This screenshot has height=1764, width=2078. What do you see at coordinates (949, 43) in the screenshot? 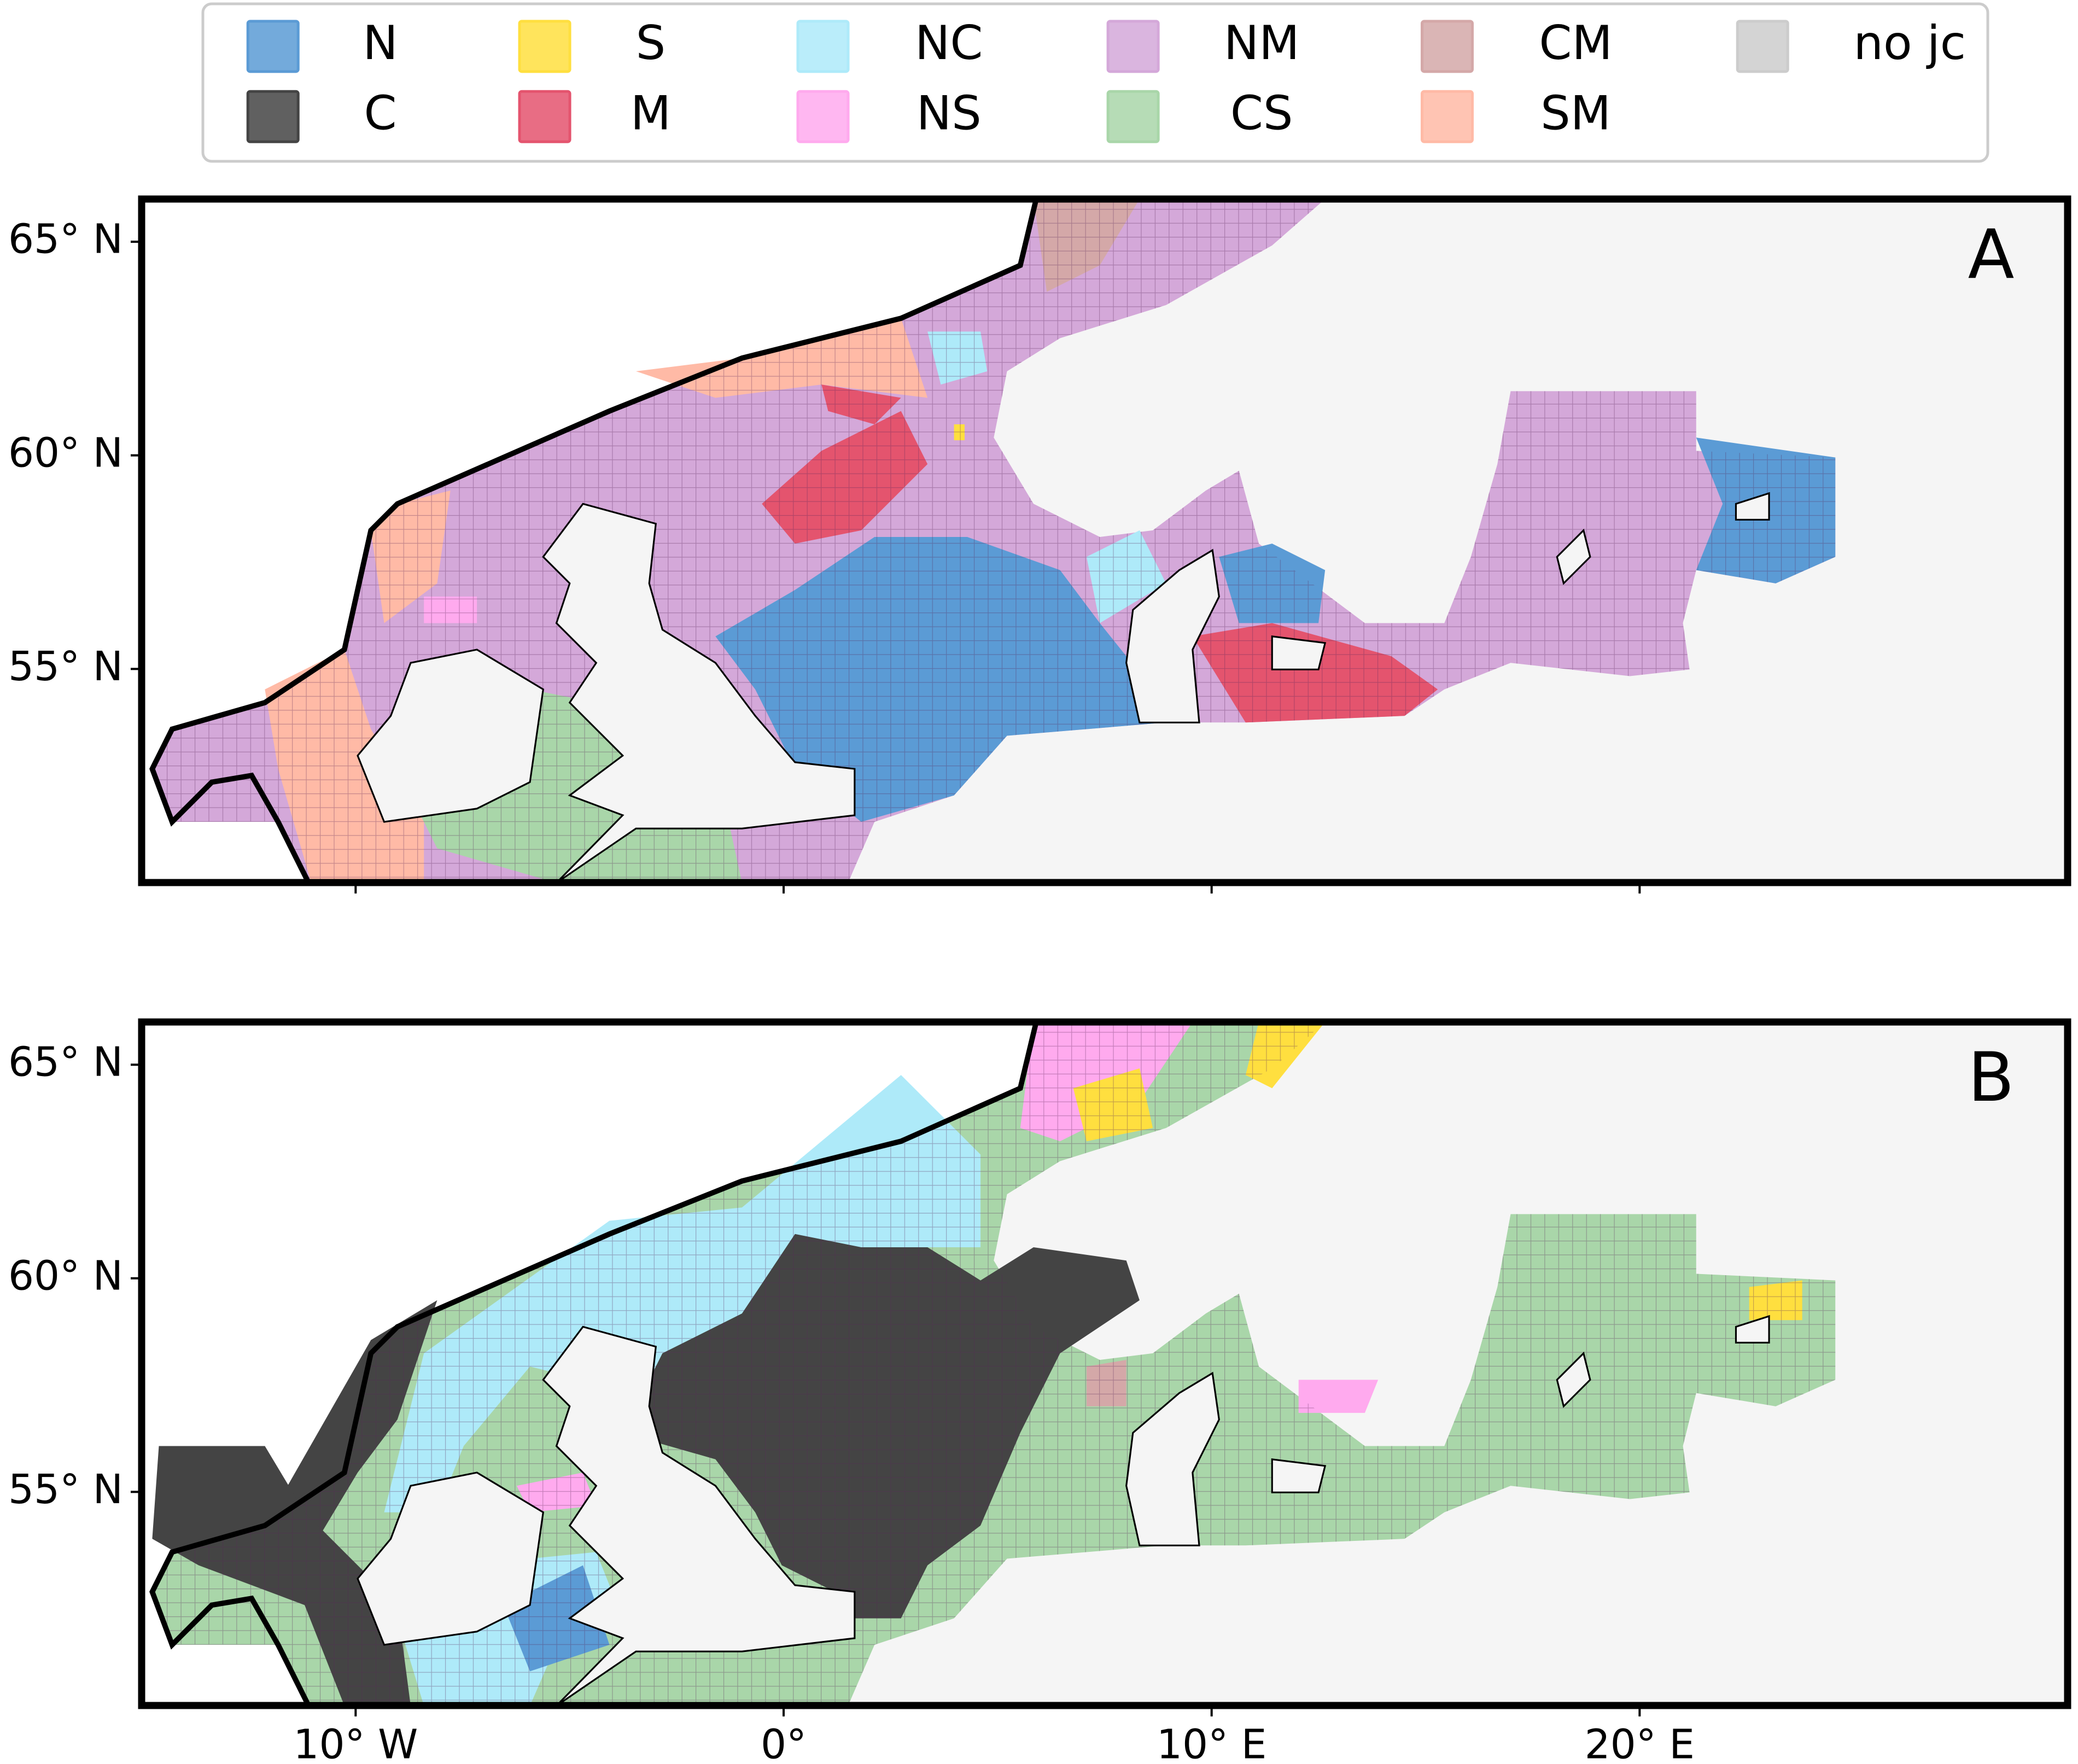
I see `legend-label: NC` at bounding box center [949, 43].